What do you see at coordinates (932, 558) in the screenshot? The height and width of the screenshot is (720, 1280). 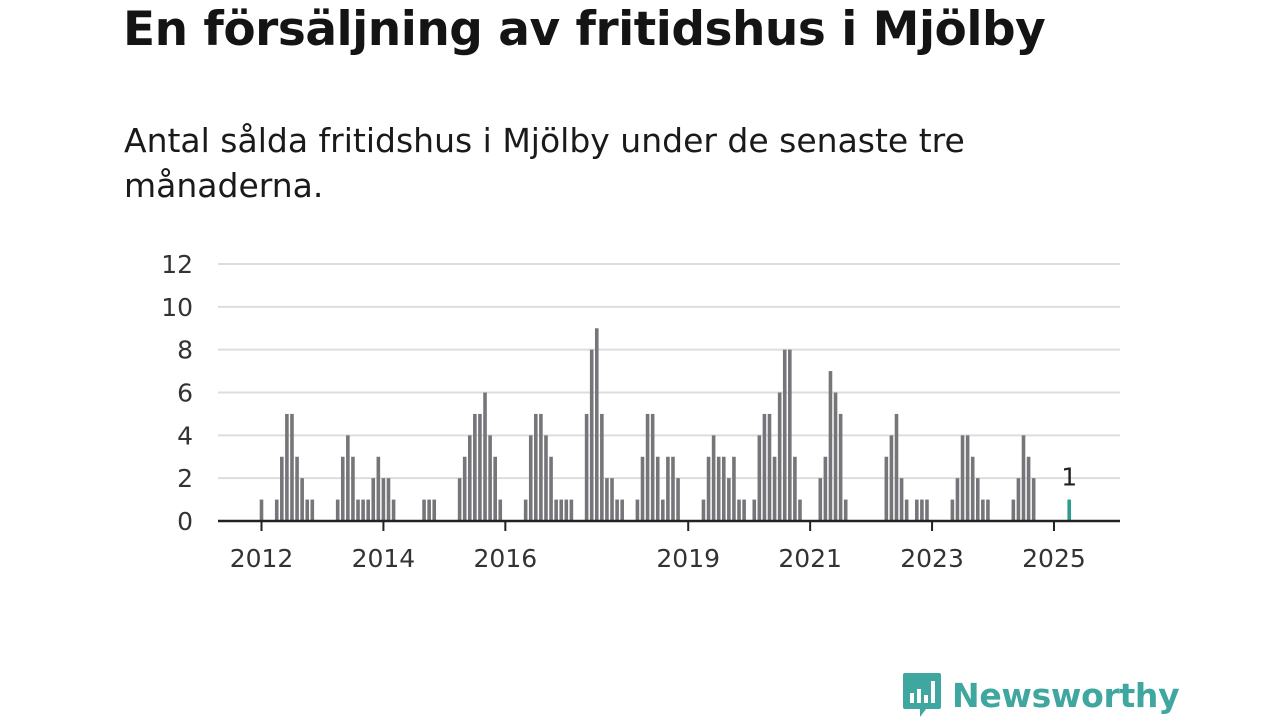 I see `x-tick-label: 2023` at bounding box center [932, 558].